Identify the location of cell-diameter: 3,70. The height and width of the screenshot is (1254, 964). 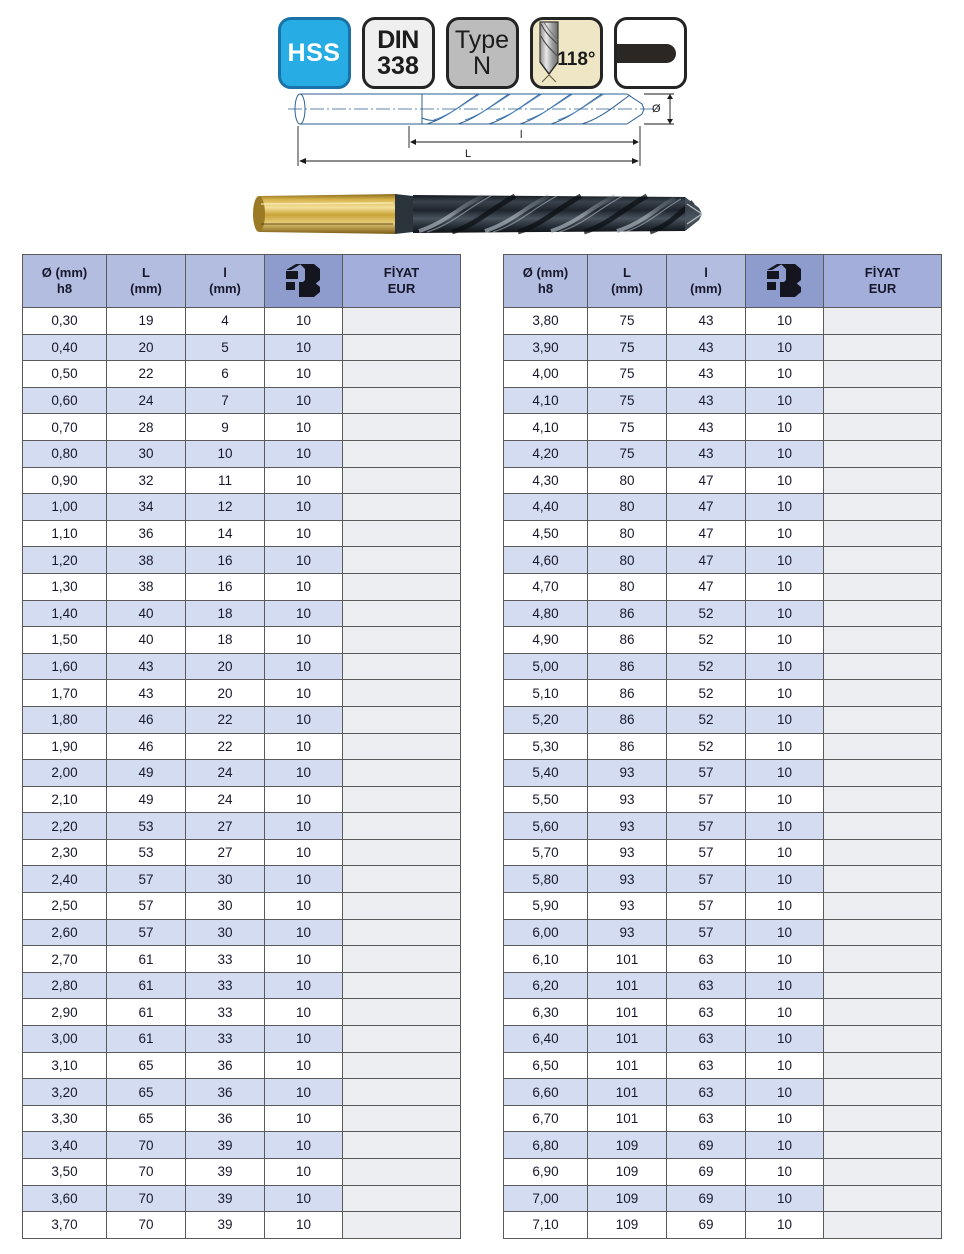
(64, 1225).